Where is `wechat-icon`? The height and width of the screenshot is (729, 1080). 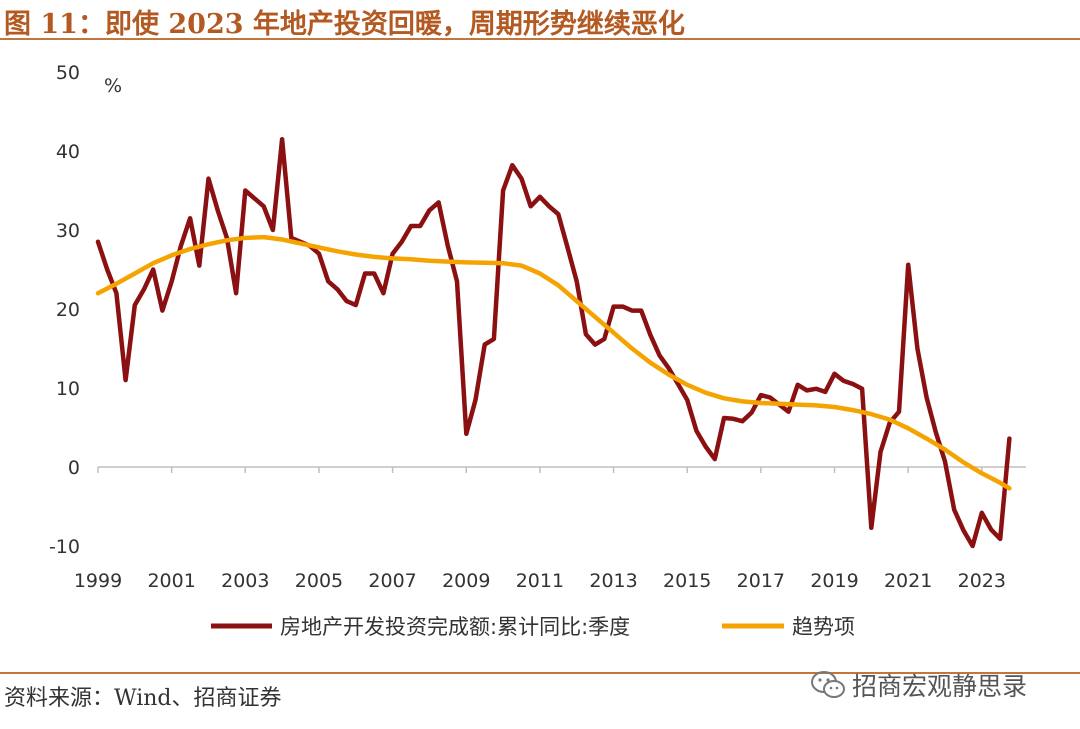 wechat-icon is located at coordinates (828, 684).